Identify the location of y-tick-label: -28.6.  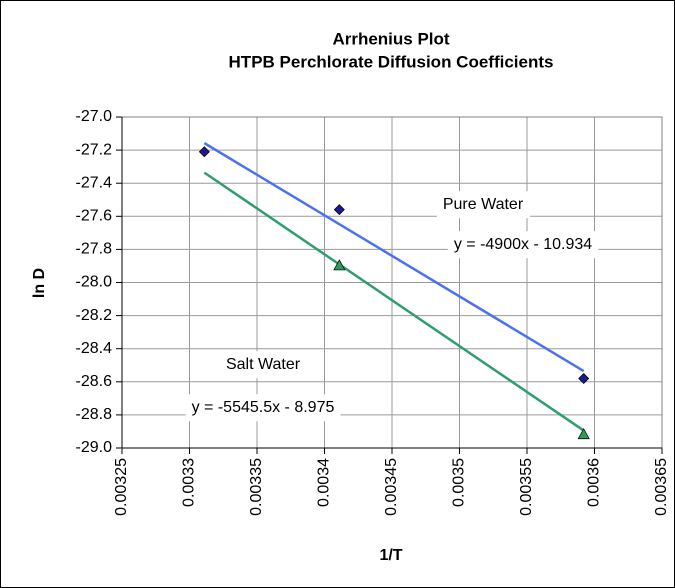
(94, 381).